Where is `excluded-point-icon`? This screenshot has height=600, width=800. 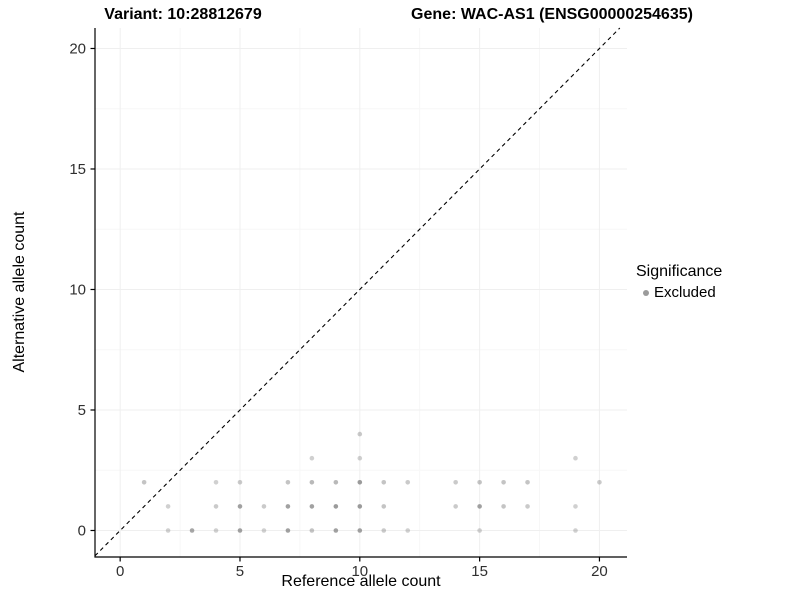 excluded-point-icon is located at coordinates (646, 292).